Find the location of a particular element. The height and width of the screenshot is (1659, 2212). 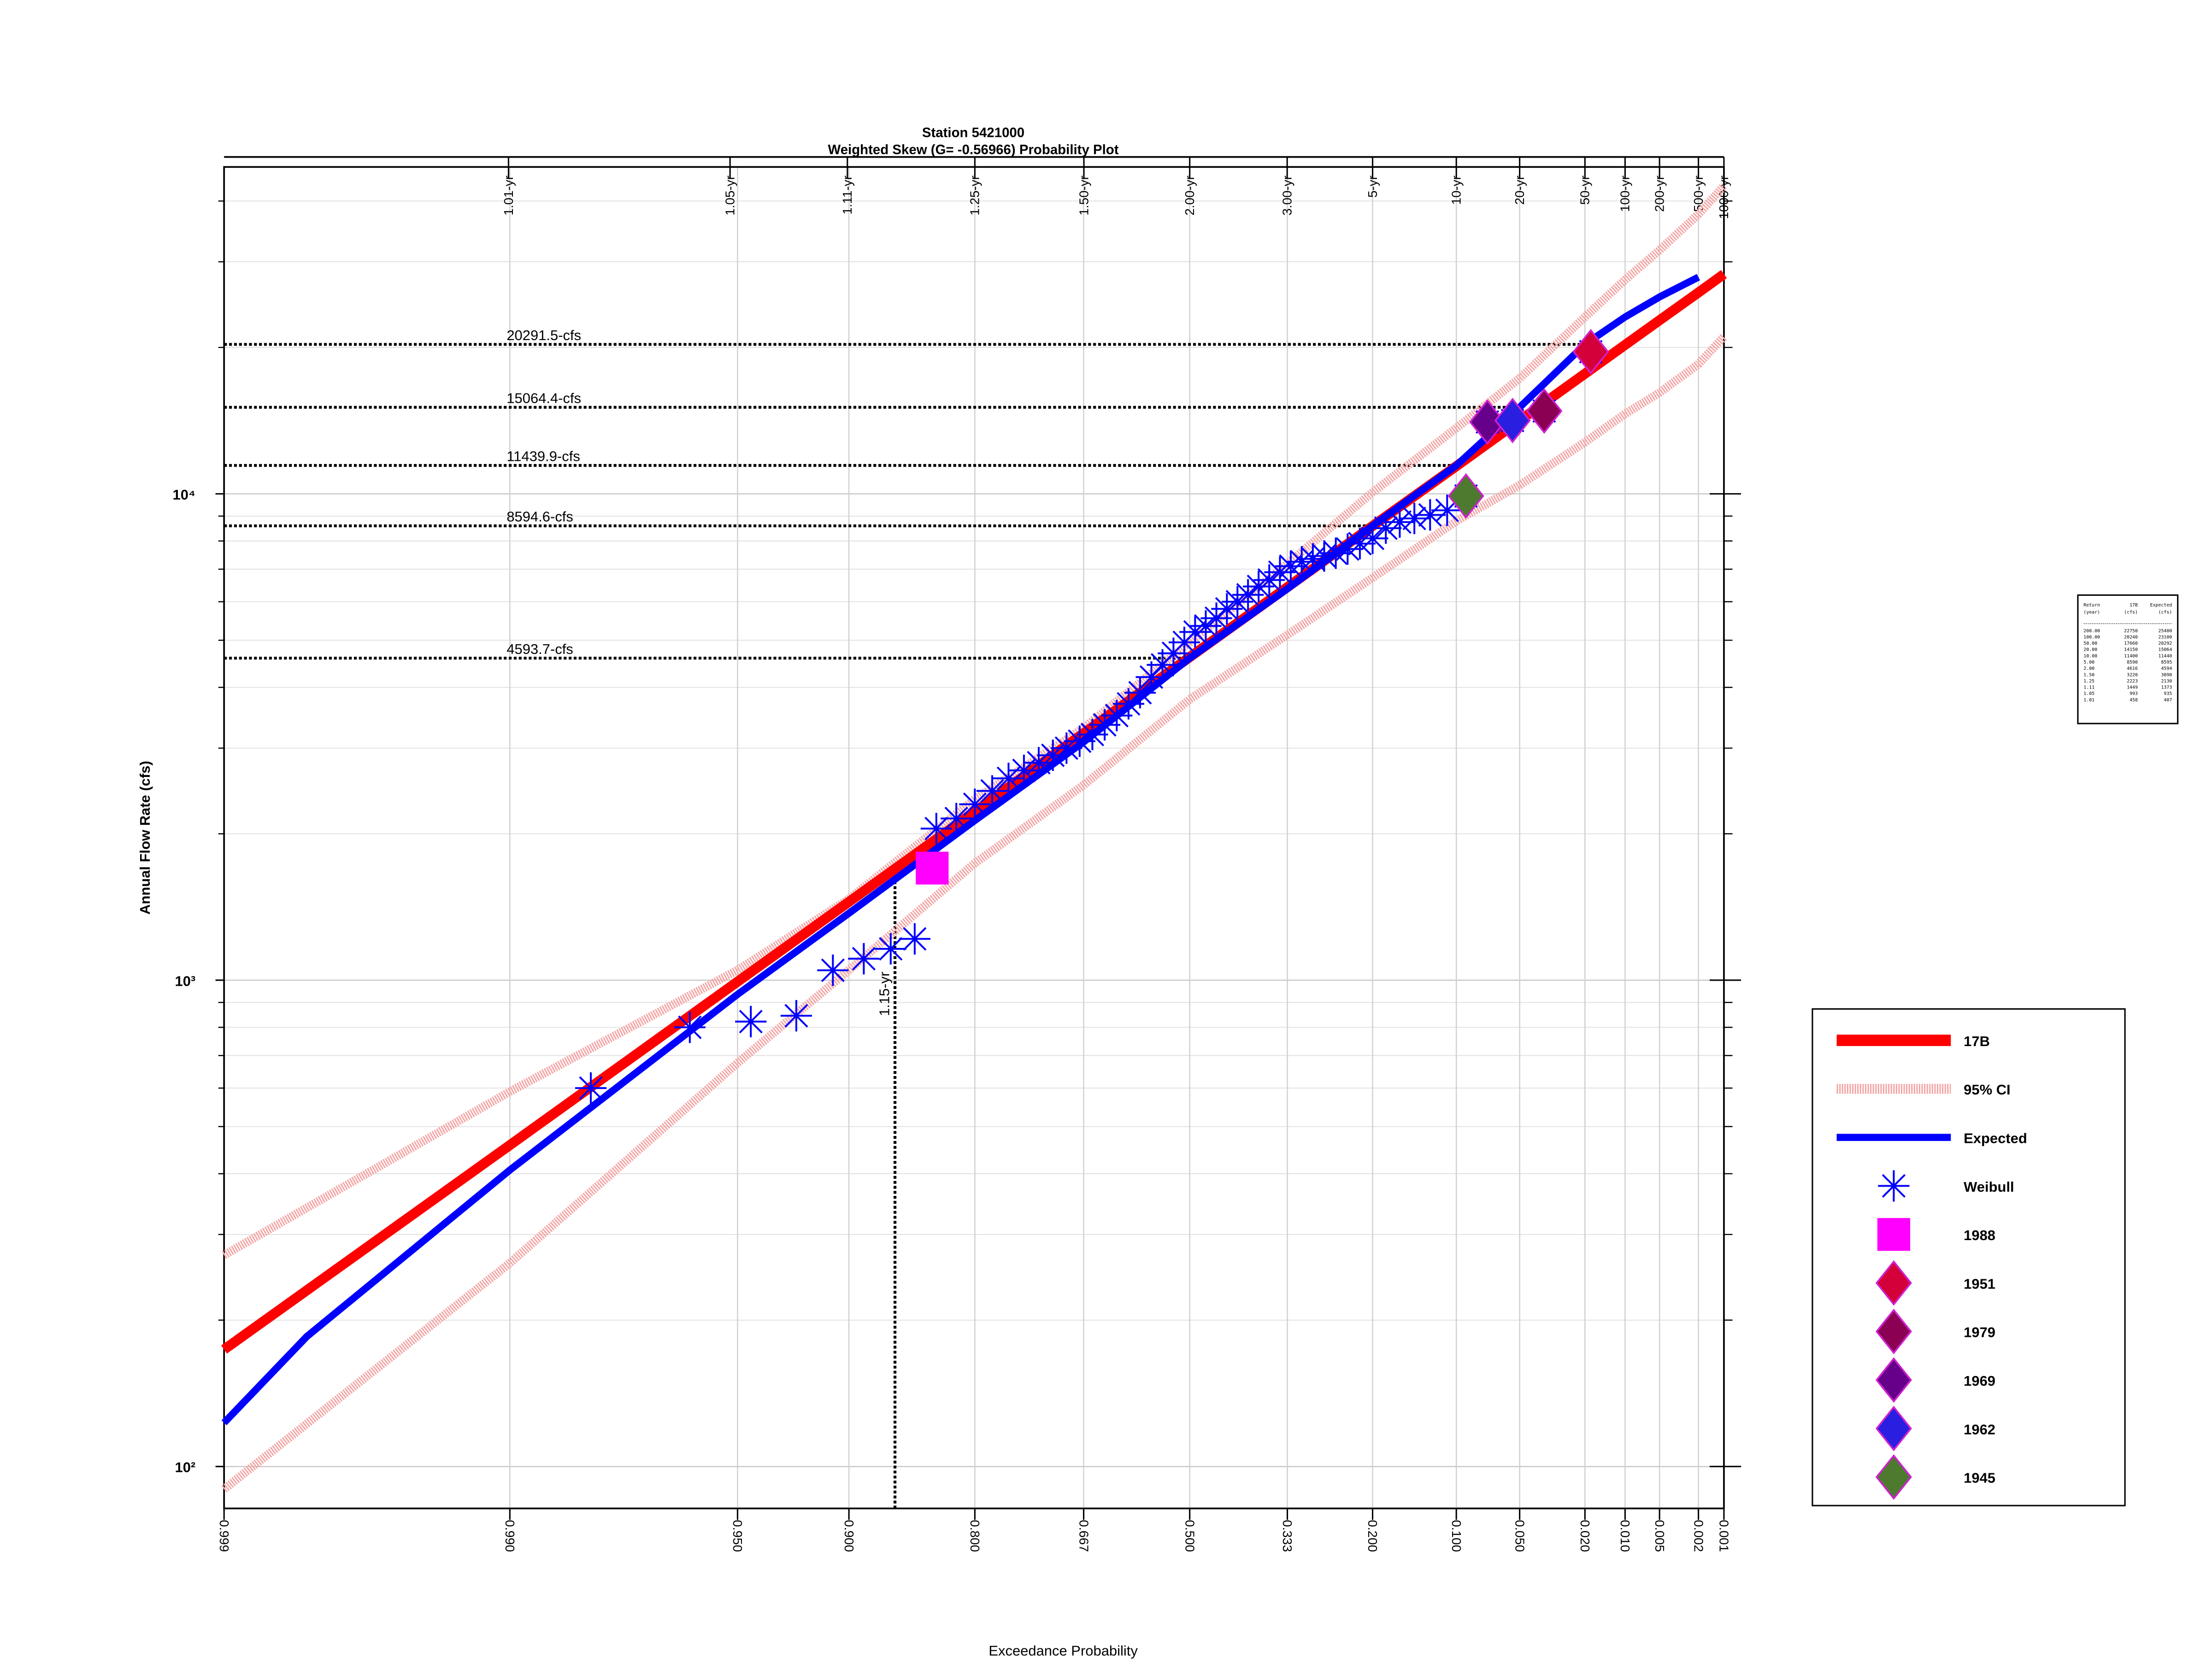

annotation-label: 15064.4-cfs is located at coordinates (543, 398).